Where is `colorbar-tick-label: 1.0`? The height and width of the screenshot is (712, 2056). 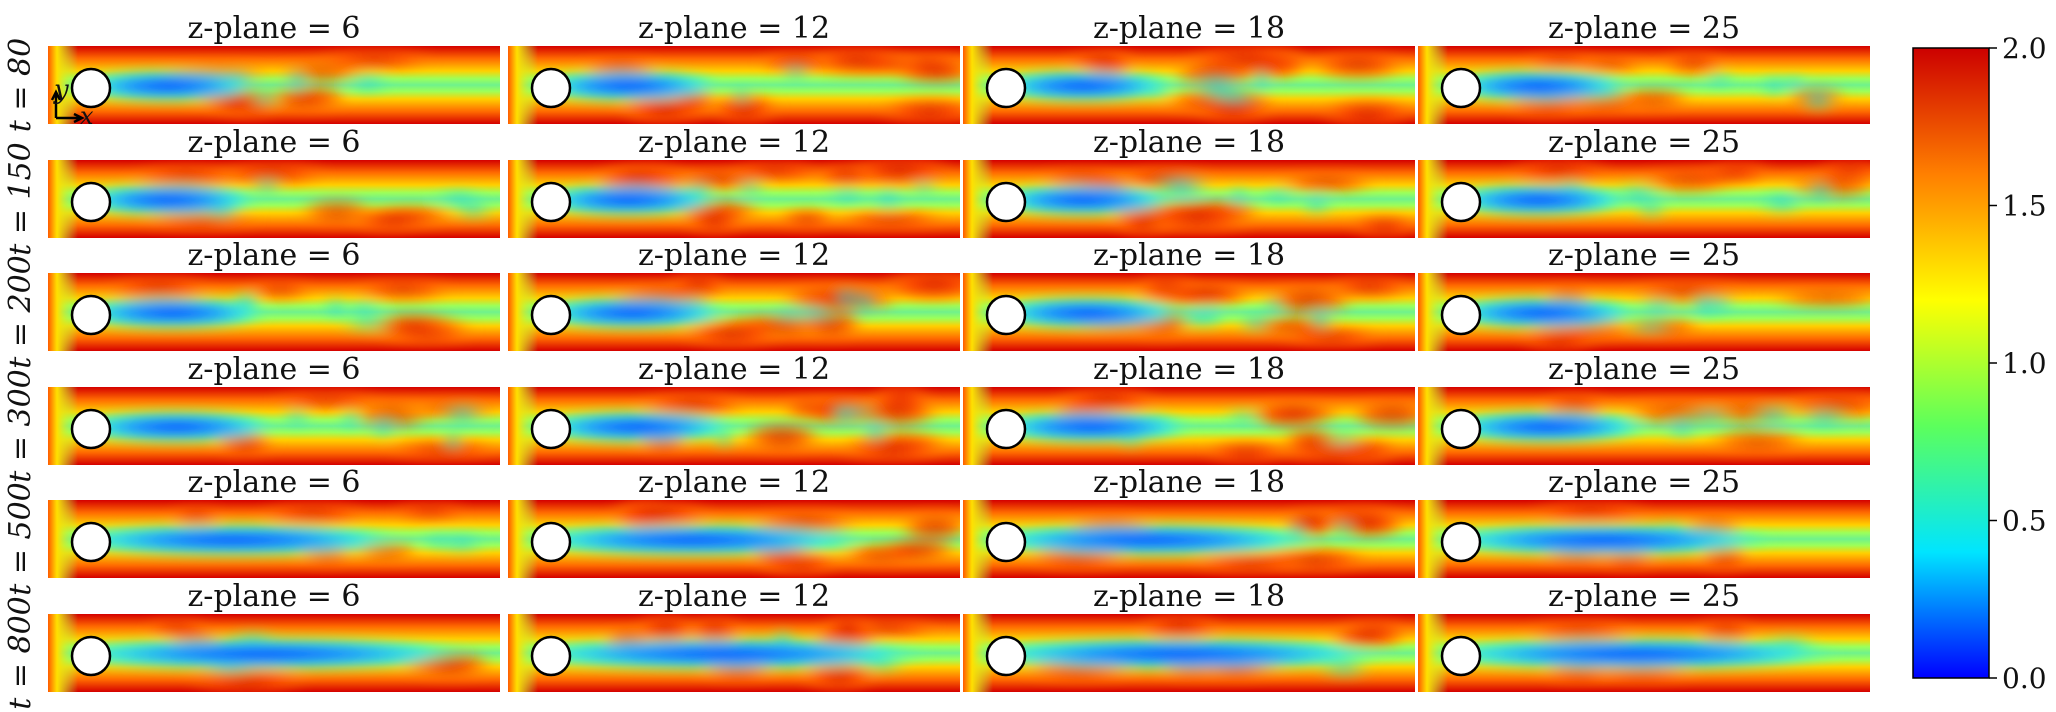
colorbar-tick-label: 1.0 is located at coordinates (2024, 363).